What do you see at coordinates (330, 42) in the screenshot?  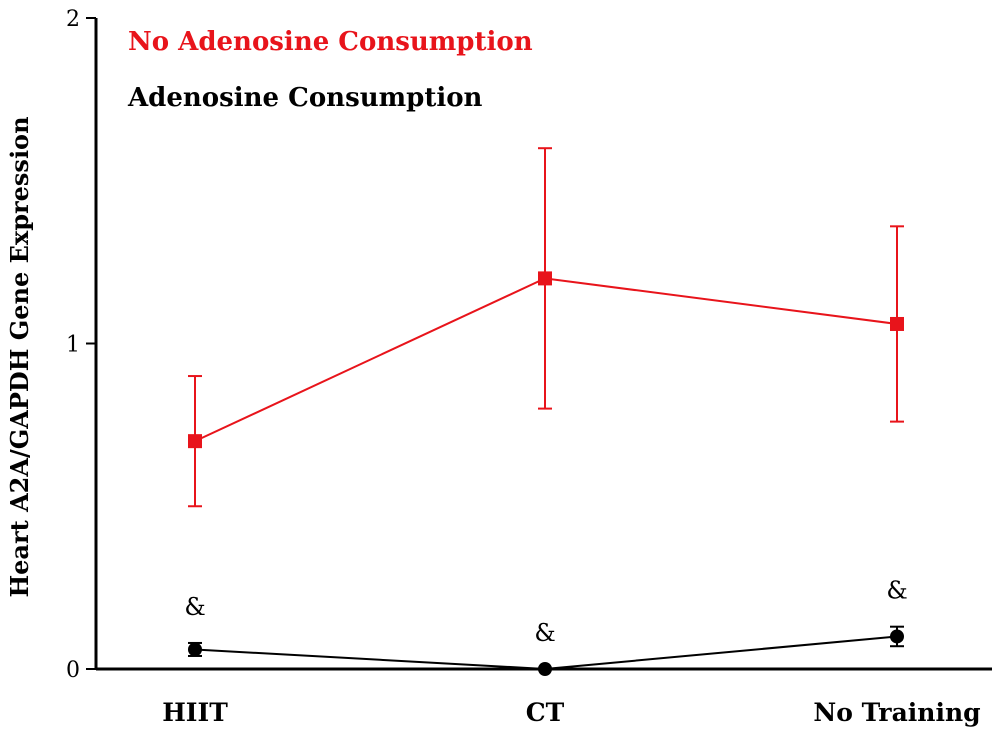 I see `legend-label: No Adenosine Consumption` at bounding box center [330, 42].